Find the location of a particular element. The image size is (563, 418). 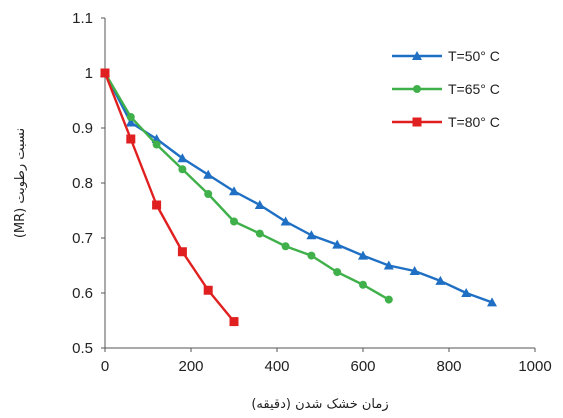

x-tick-label: 1000 is located at coordinates (534, 366).